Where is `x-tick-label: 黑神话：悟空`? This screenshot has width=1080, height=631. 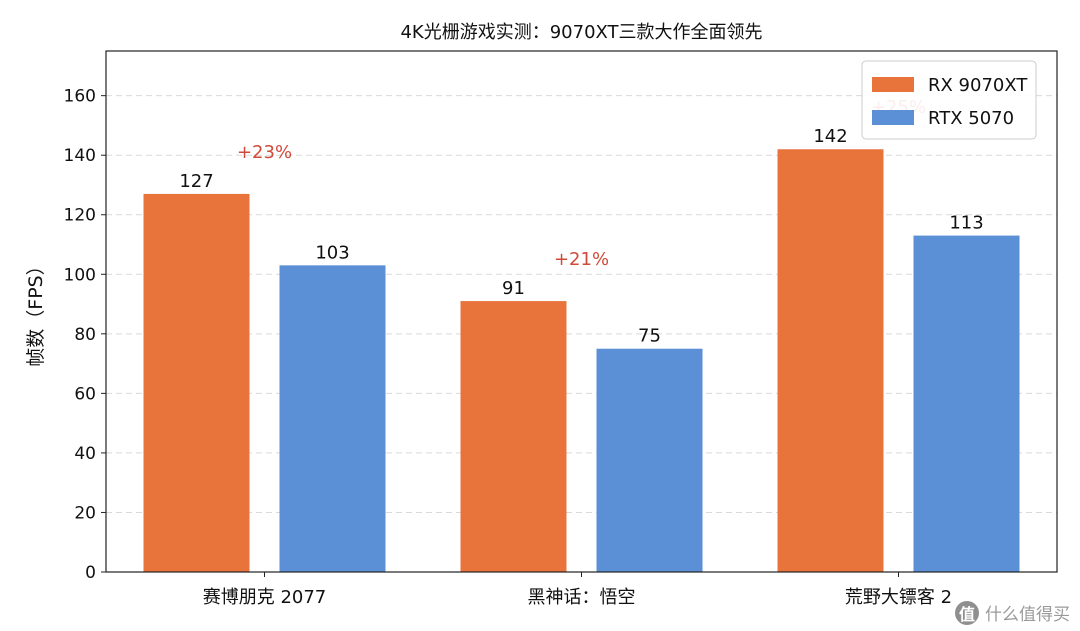
x-tick-label: 黑神话：悟空 is located at coordinates (582, 597).